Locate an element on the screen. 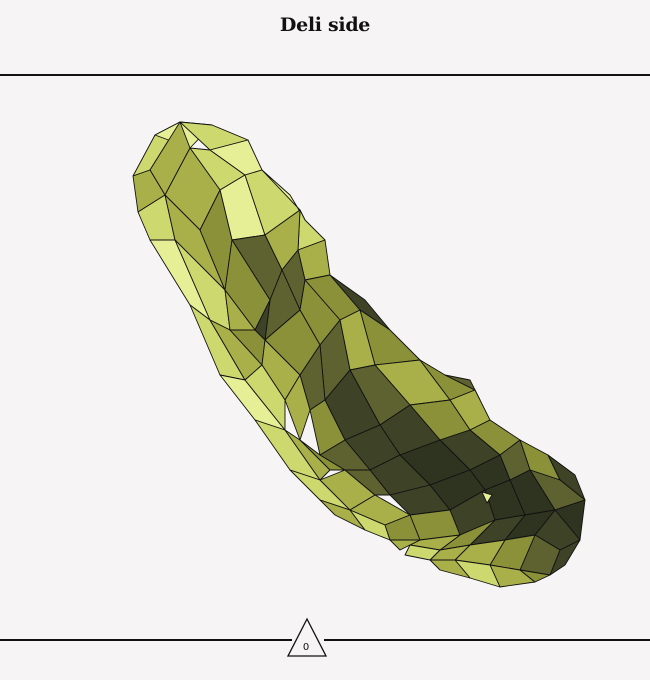  counter-value: 0 is located at coordinates (306, 647).